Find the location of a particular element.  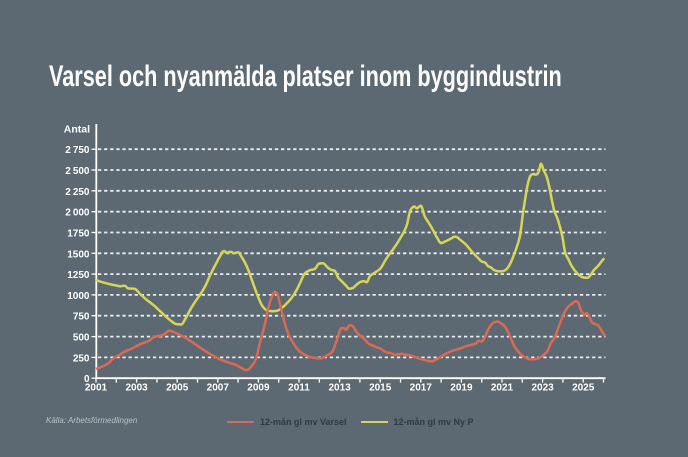

svg-text: 2 250 is located at coordinates (77, 192).